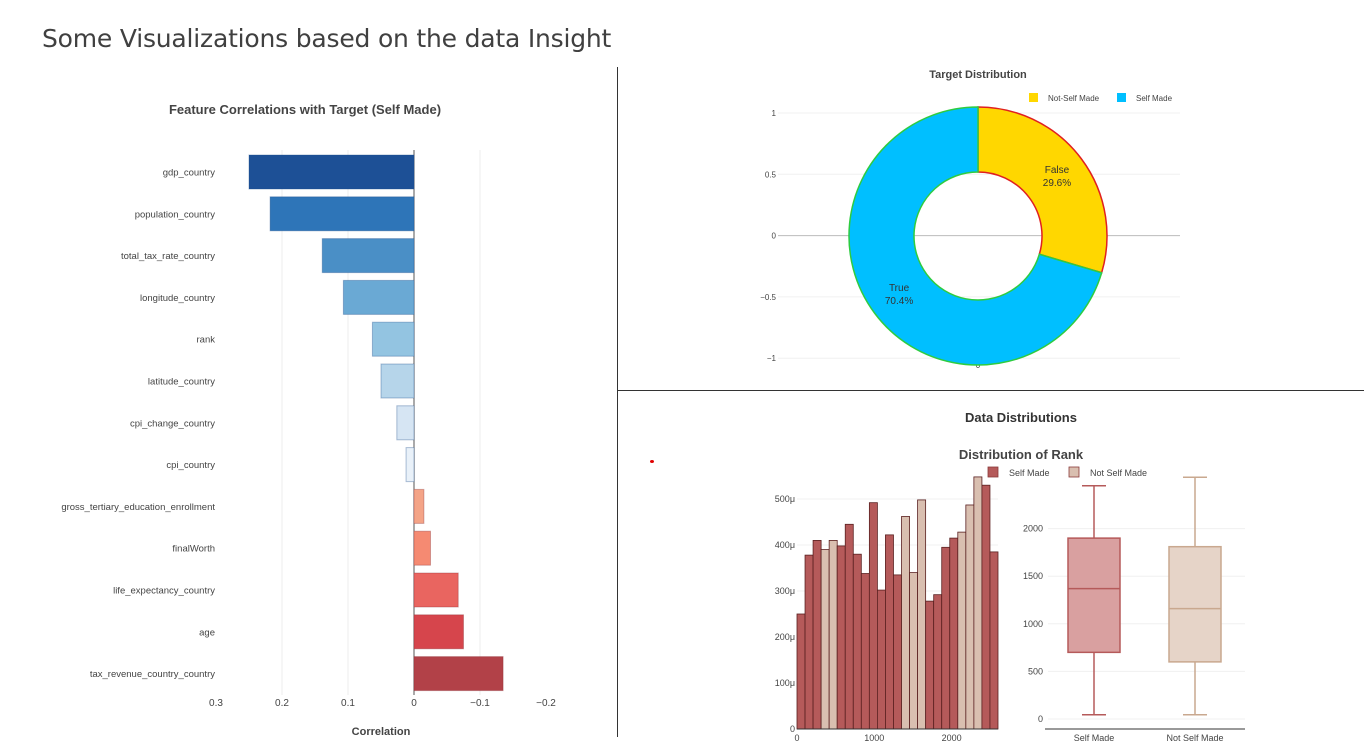 The width and height of the screenshot is (1366, 747). What do you see at coordinates (175, 214) in the screenshot?
I see `category-label: population_country` at bounding box center [175, 214].